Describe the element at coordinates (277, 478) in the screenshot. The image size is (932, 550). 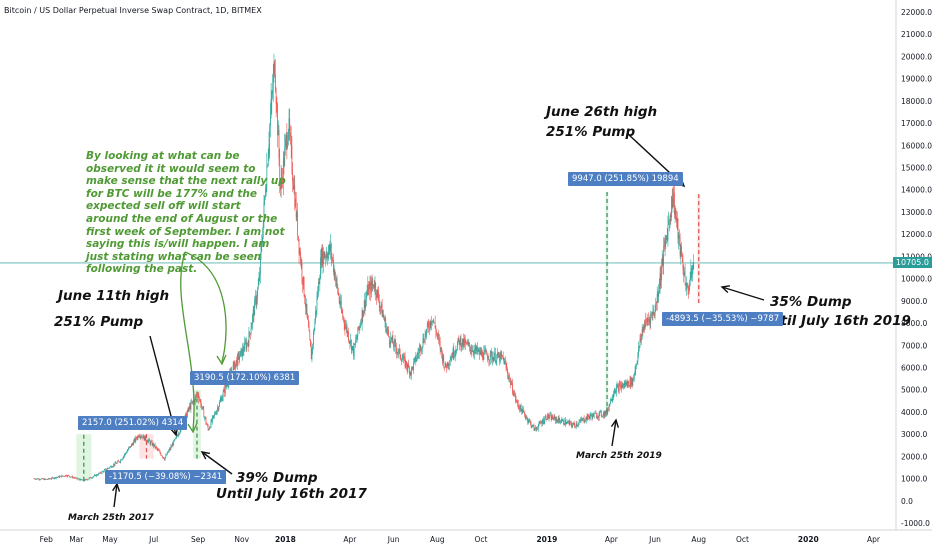
I see `dump-2017-label: 39% Dump` at that location.